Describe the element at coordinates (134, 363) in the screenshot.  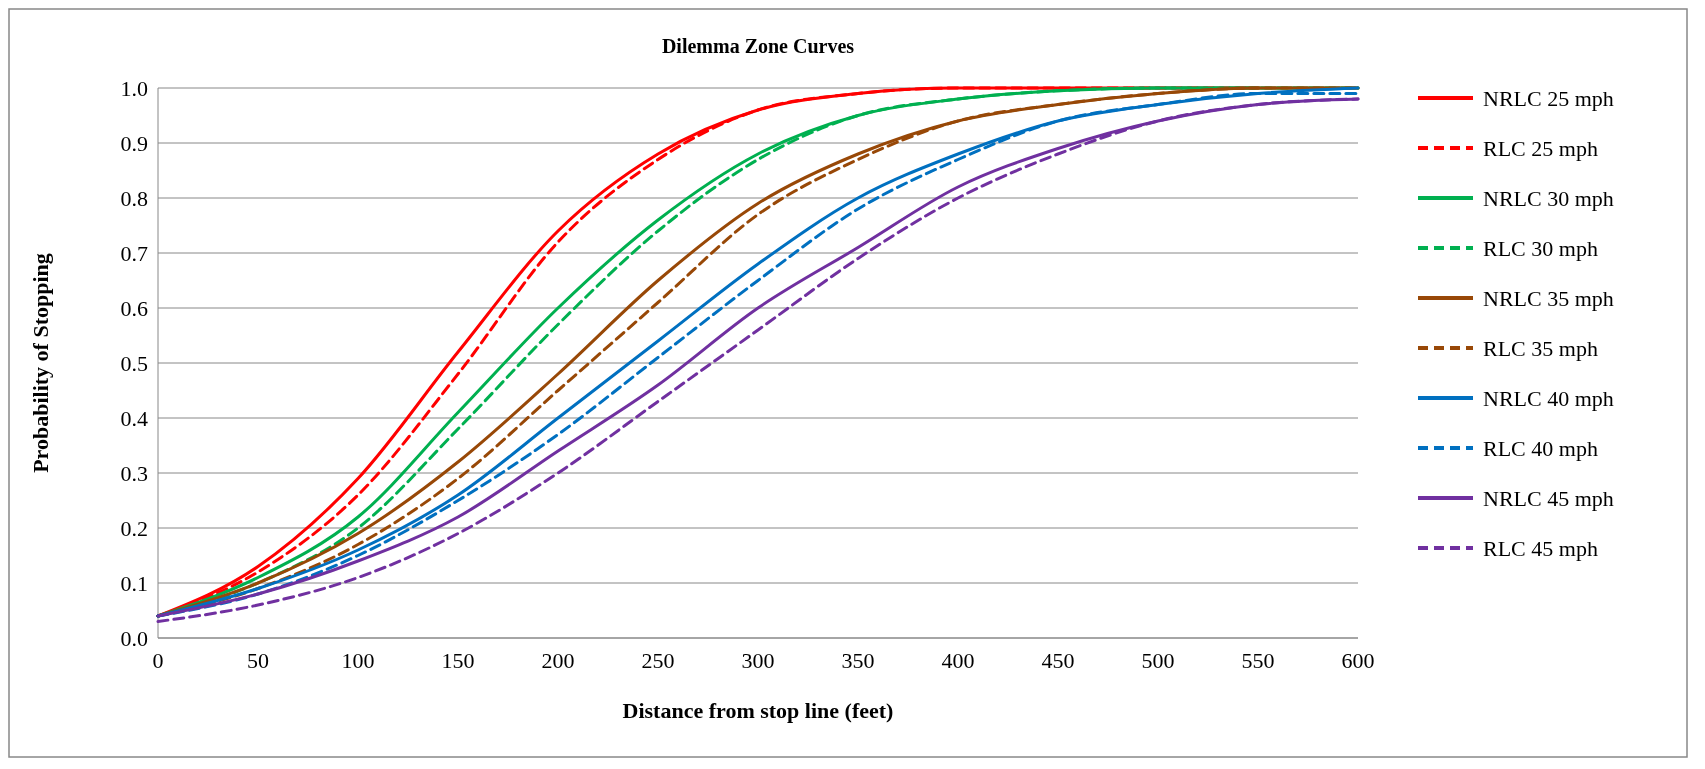
I see `y-tick-label: 0.5` at that location.